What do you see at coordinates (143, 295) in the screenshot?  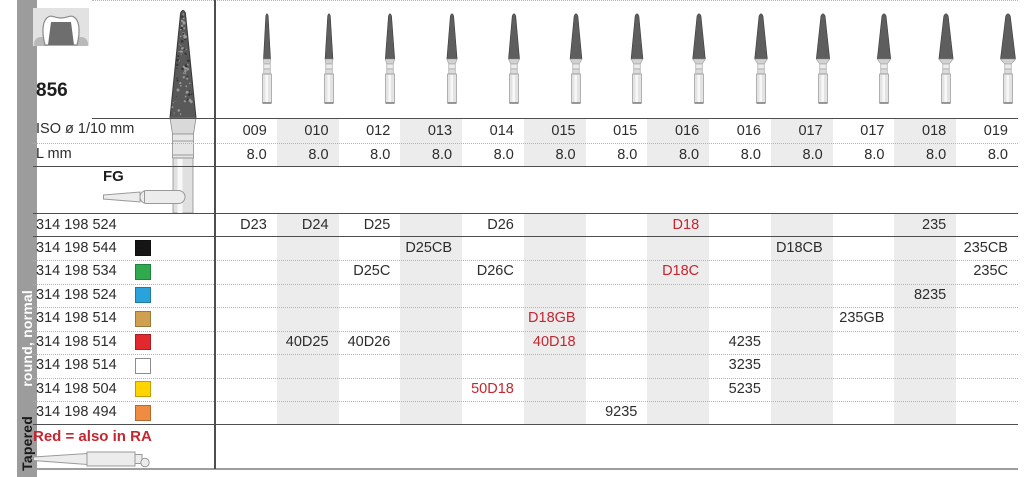 I see `grit-chip-blue` at bounding box center [143, 295].